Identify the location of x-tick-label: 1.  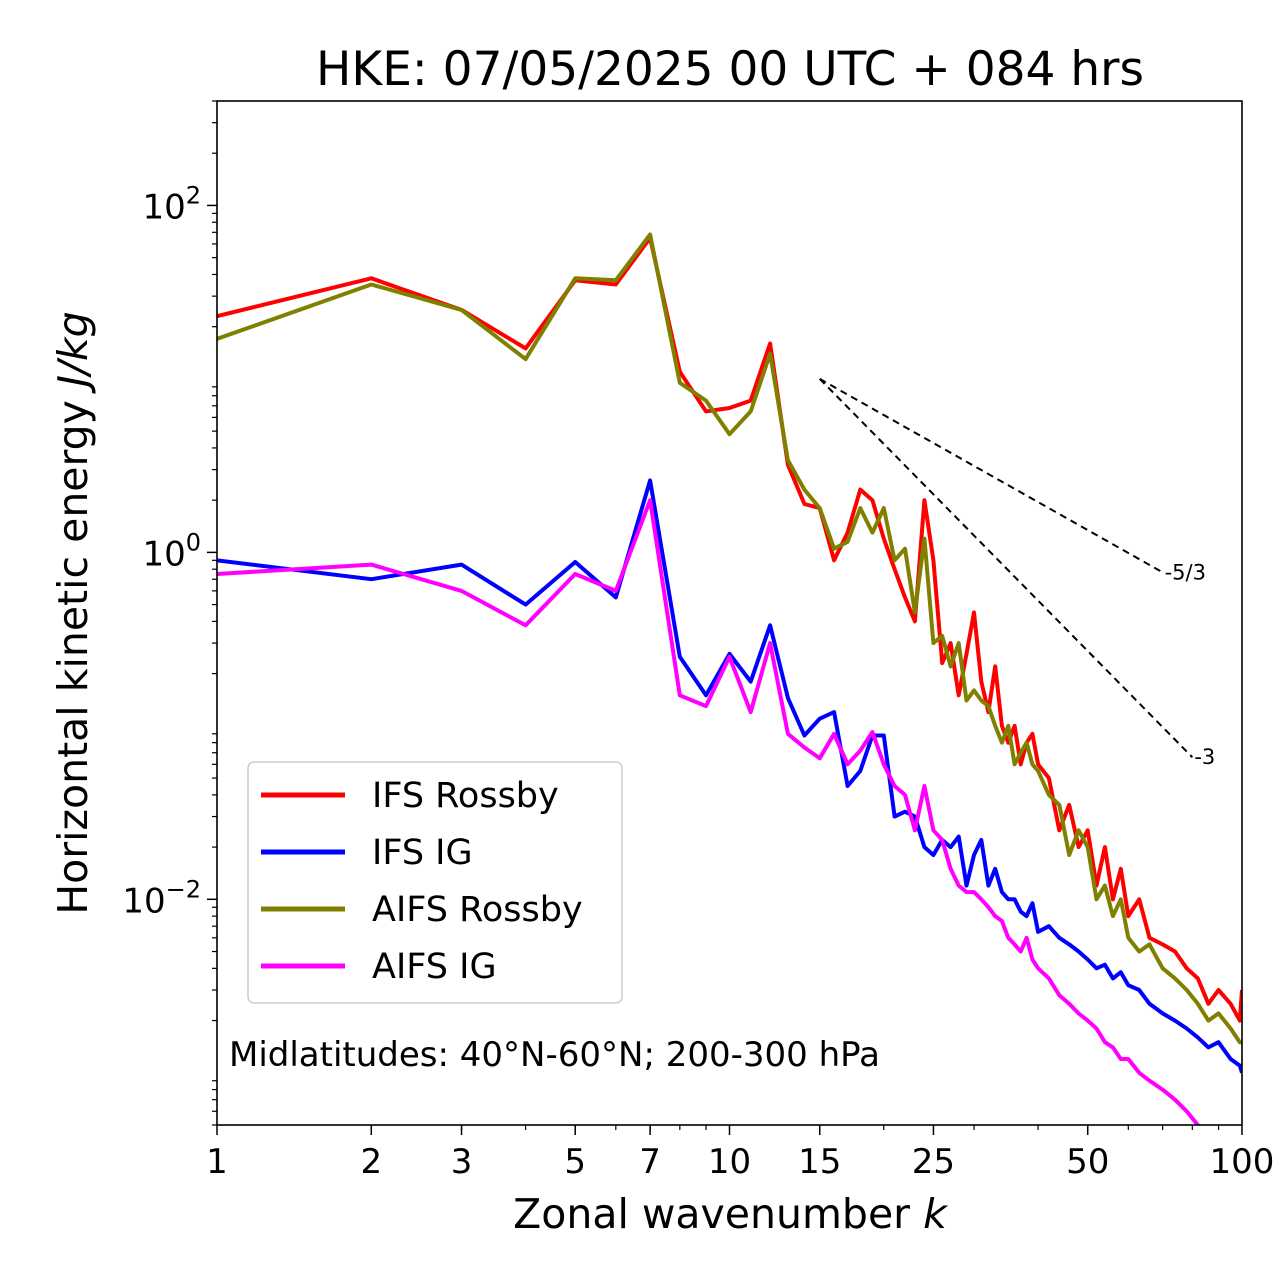
(217, 1162).